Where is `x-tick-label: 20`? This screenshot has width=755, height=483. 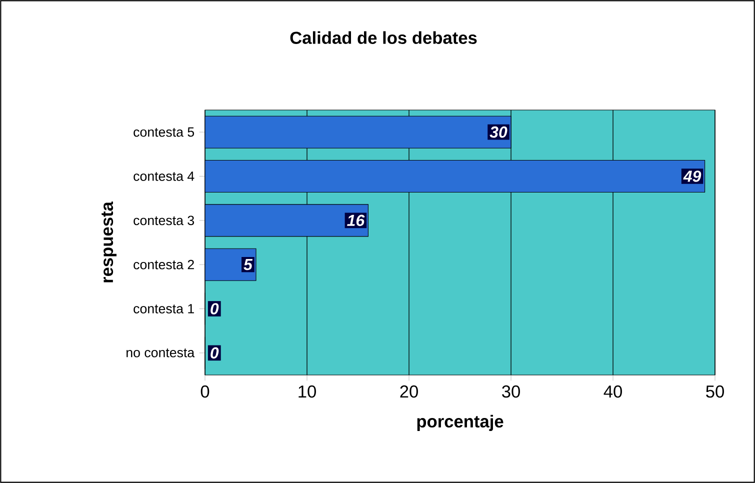 x-tick-label: 20 is located at coordinates (409, 391).